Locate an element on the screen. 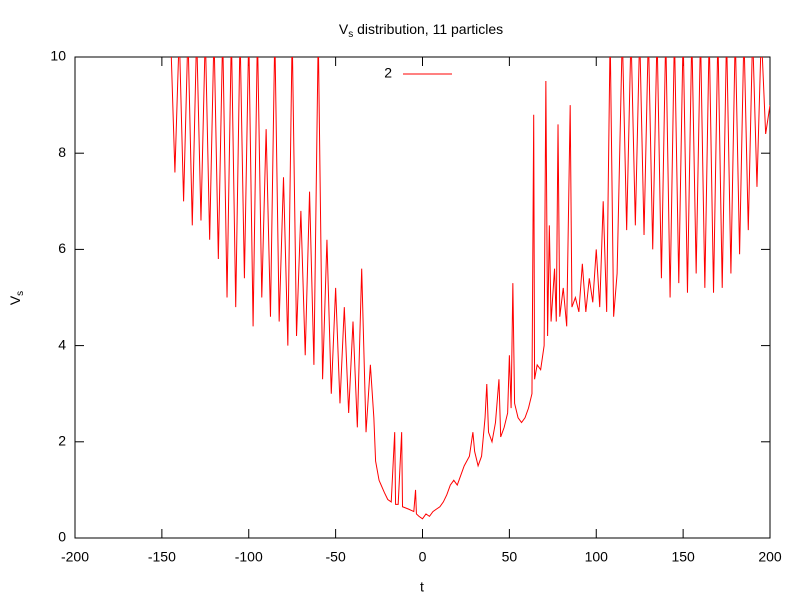  x-tick-label: 100 is located at coordinates (597, 557).